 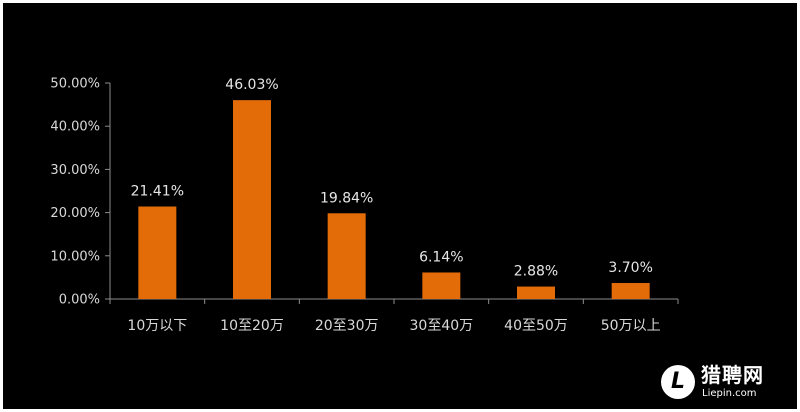 I want to click on bar-value-label: 46.03%, so click(x=251, y=85).